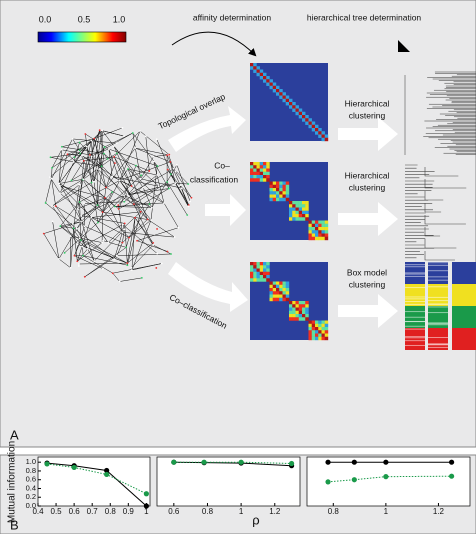  I want to click on box-band, so click(438, 295).